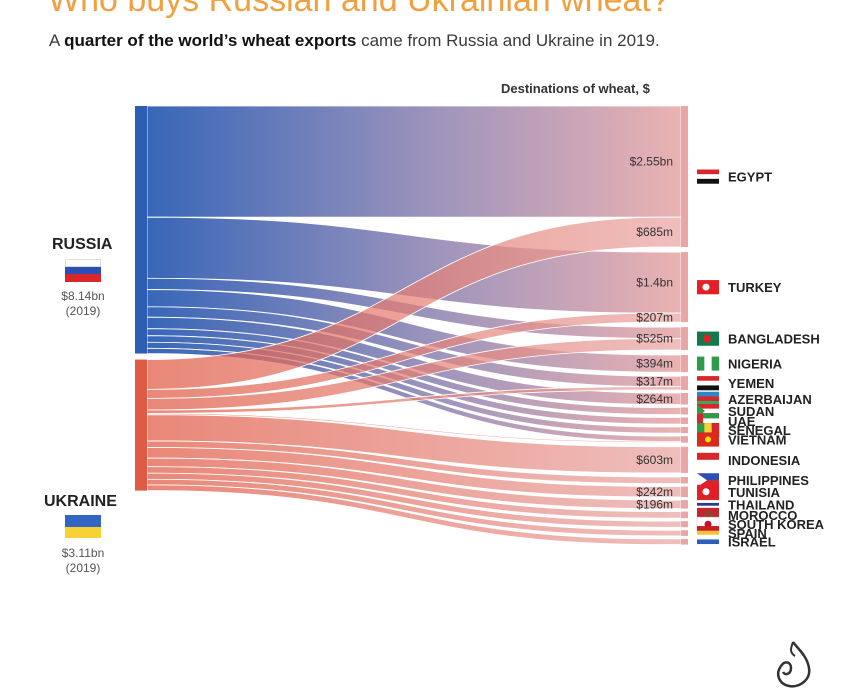 Image resolution: width=845 pixels, height=690 pixels. I want to click on destination-label-morocco: MOROCCO, so click(762, 515).